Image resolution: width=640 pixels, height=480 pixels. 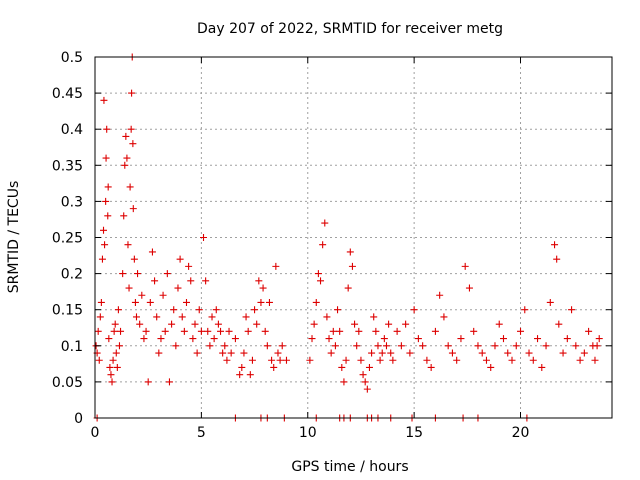 I want to click on y-tick-label: 0.05, so click(x=67, y=383).